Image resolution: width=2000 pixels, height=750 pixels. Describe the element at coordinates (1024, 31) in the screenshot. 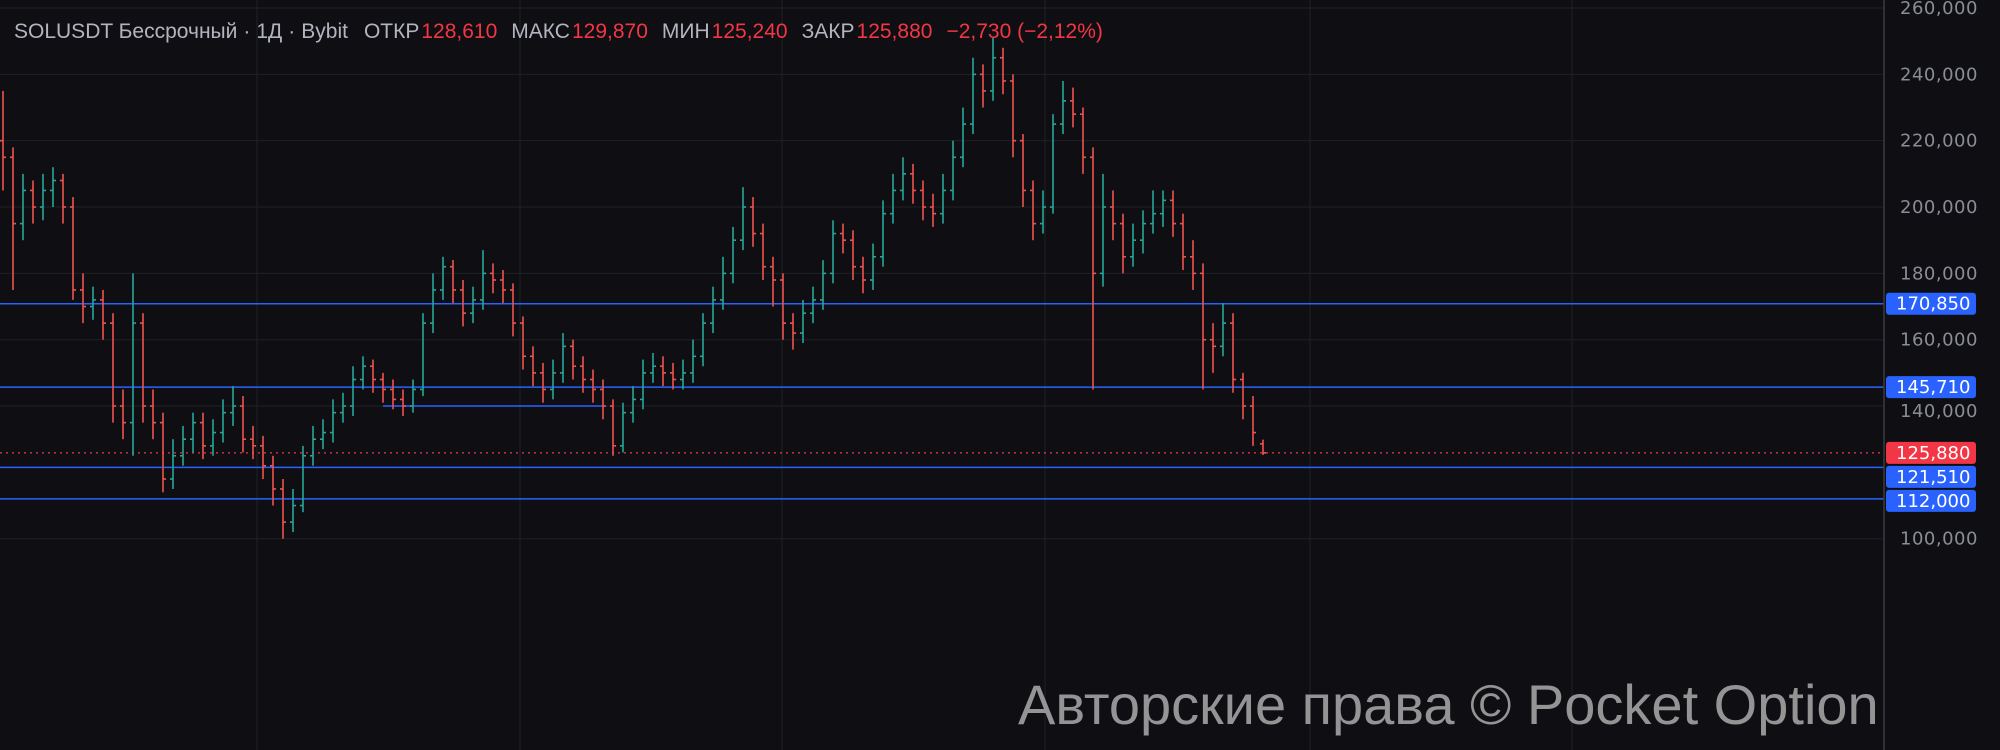

I see `change-value: −2,730 (−2,12%)` at that location.